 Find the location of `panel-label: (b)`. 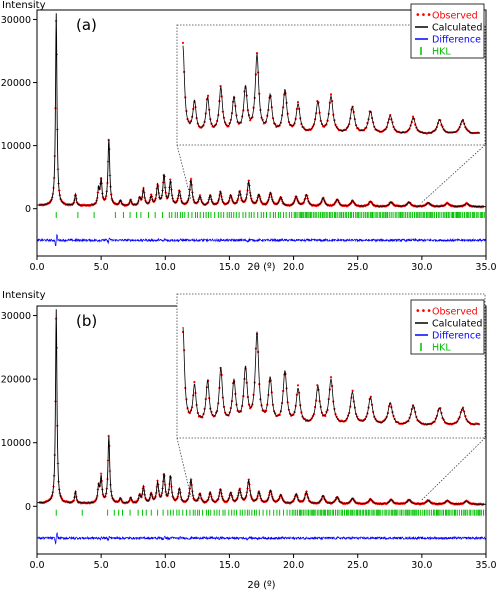

panel-label: (b) is located at coordinates (86, 321).